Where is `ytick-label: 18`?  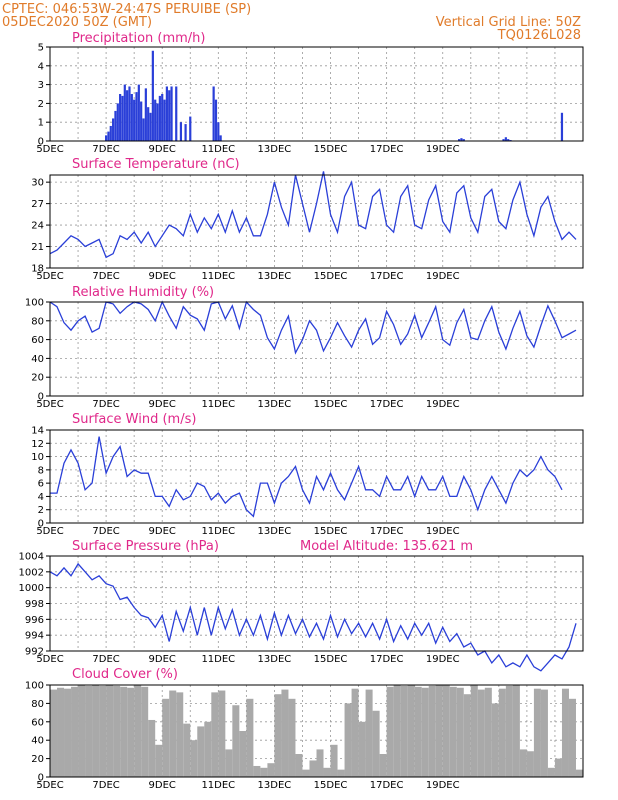
ytick-label: 18 is located at coordinates (37, 269).